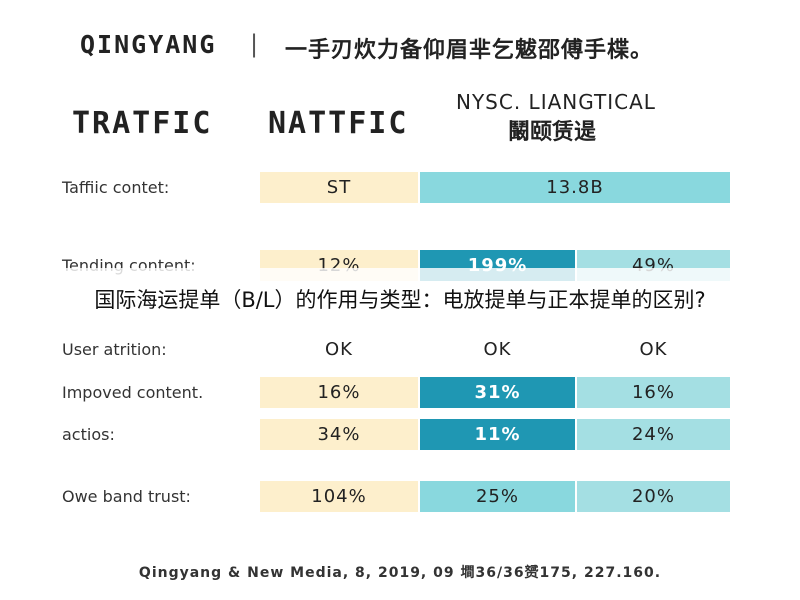  Describe the element at coordinates (497, 392) in the screenshot. I see `table-cell: 31%` at that location.